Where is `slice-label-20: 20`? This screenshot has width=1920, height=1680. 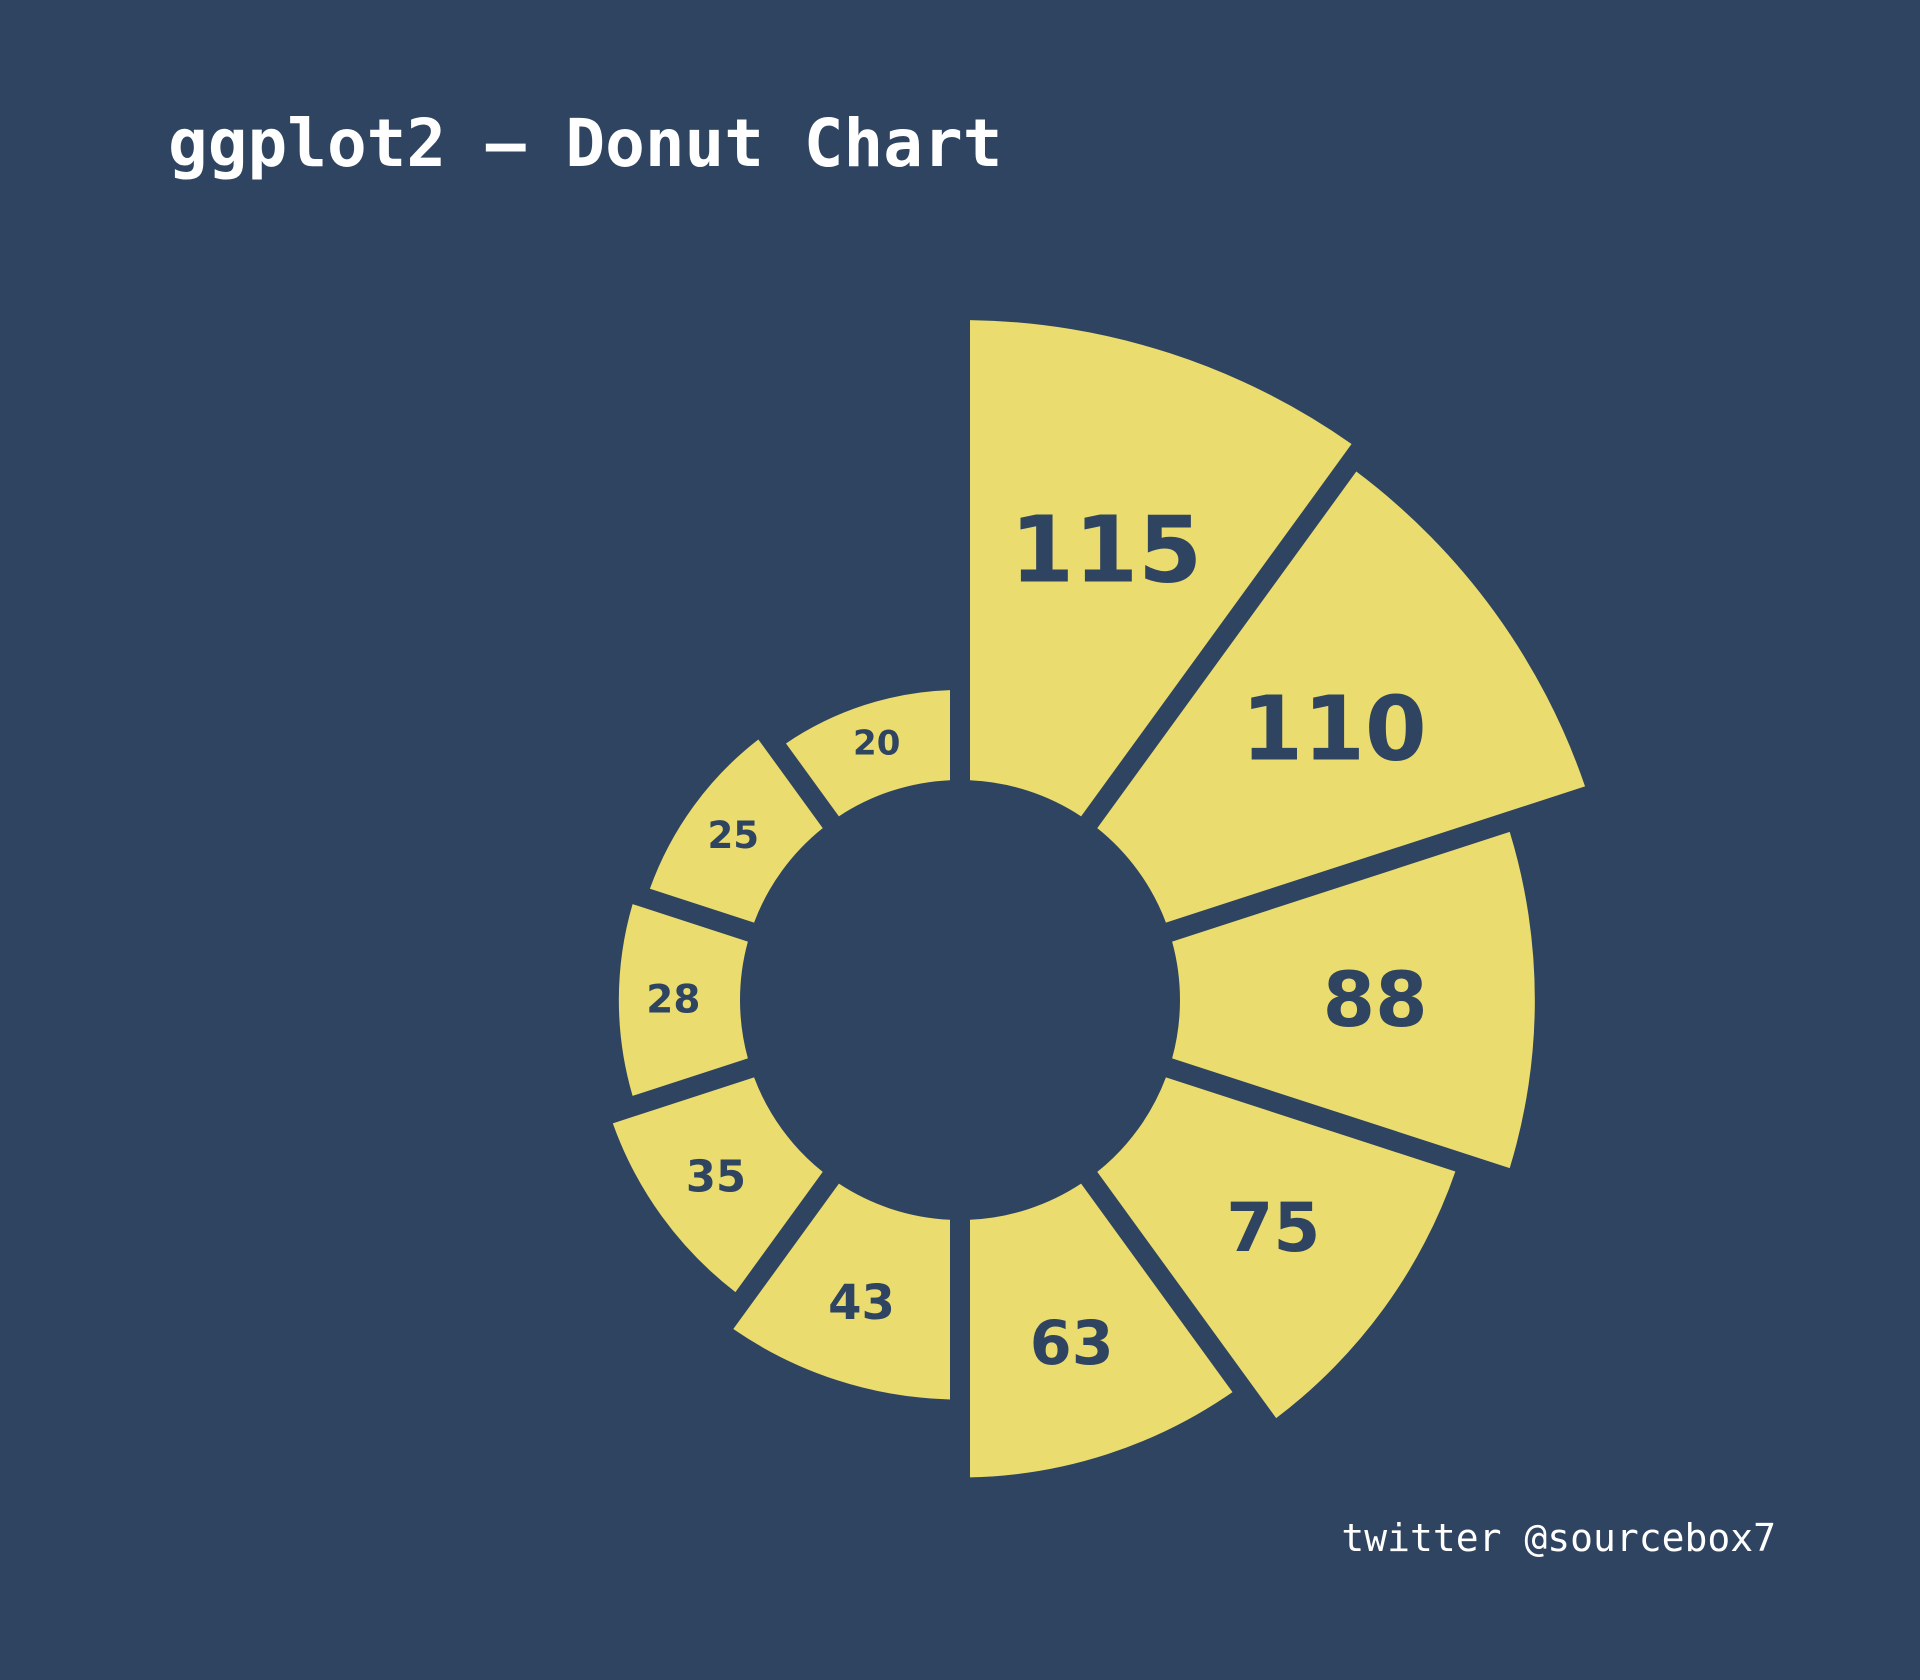
slice-label-20: 20 is located at coordinates (876, 744).